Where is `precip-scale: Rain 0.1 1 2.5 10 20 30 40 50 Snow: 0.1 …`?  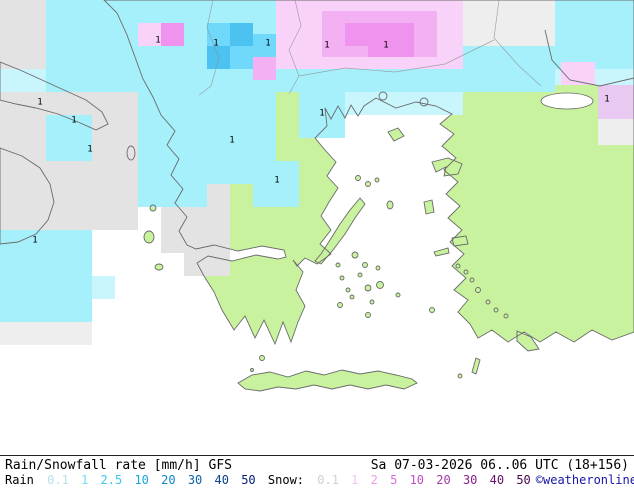
precip-scale: Rain 0.1 1 2.5 10 20 30 40 50 Snow: 0.1 … is located at coordinates (270, 480).